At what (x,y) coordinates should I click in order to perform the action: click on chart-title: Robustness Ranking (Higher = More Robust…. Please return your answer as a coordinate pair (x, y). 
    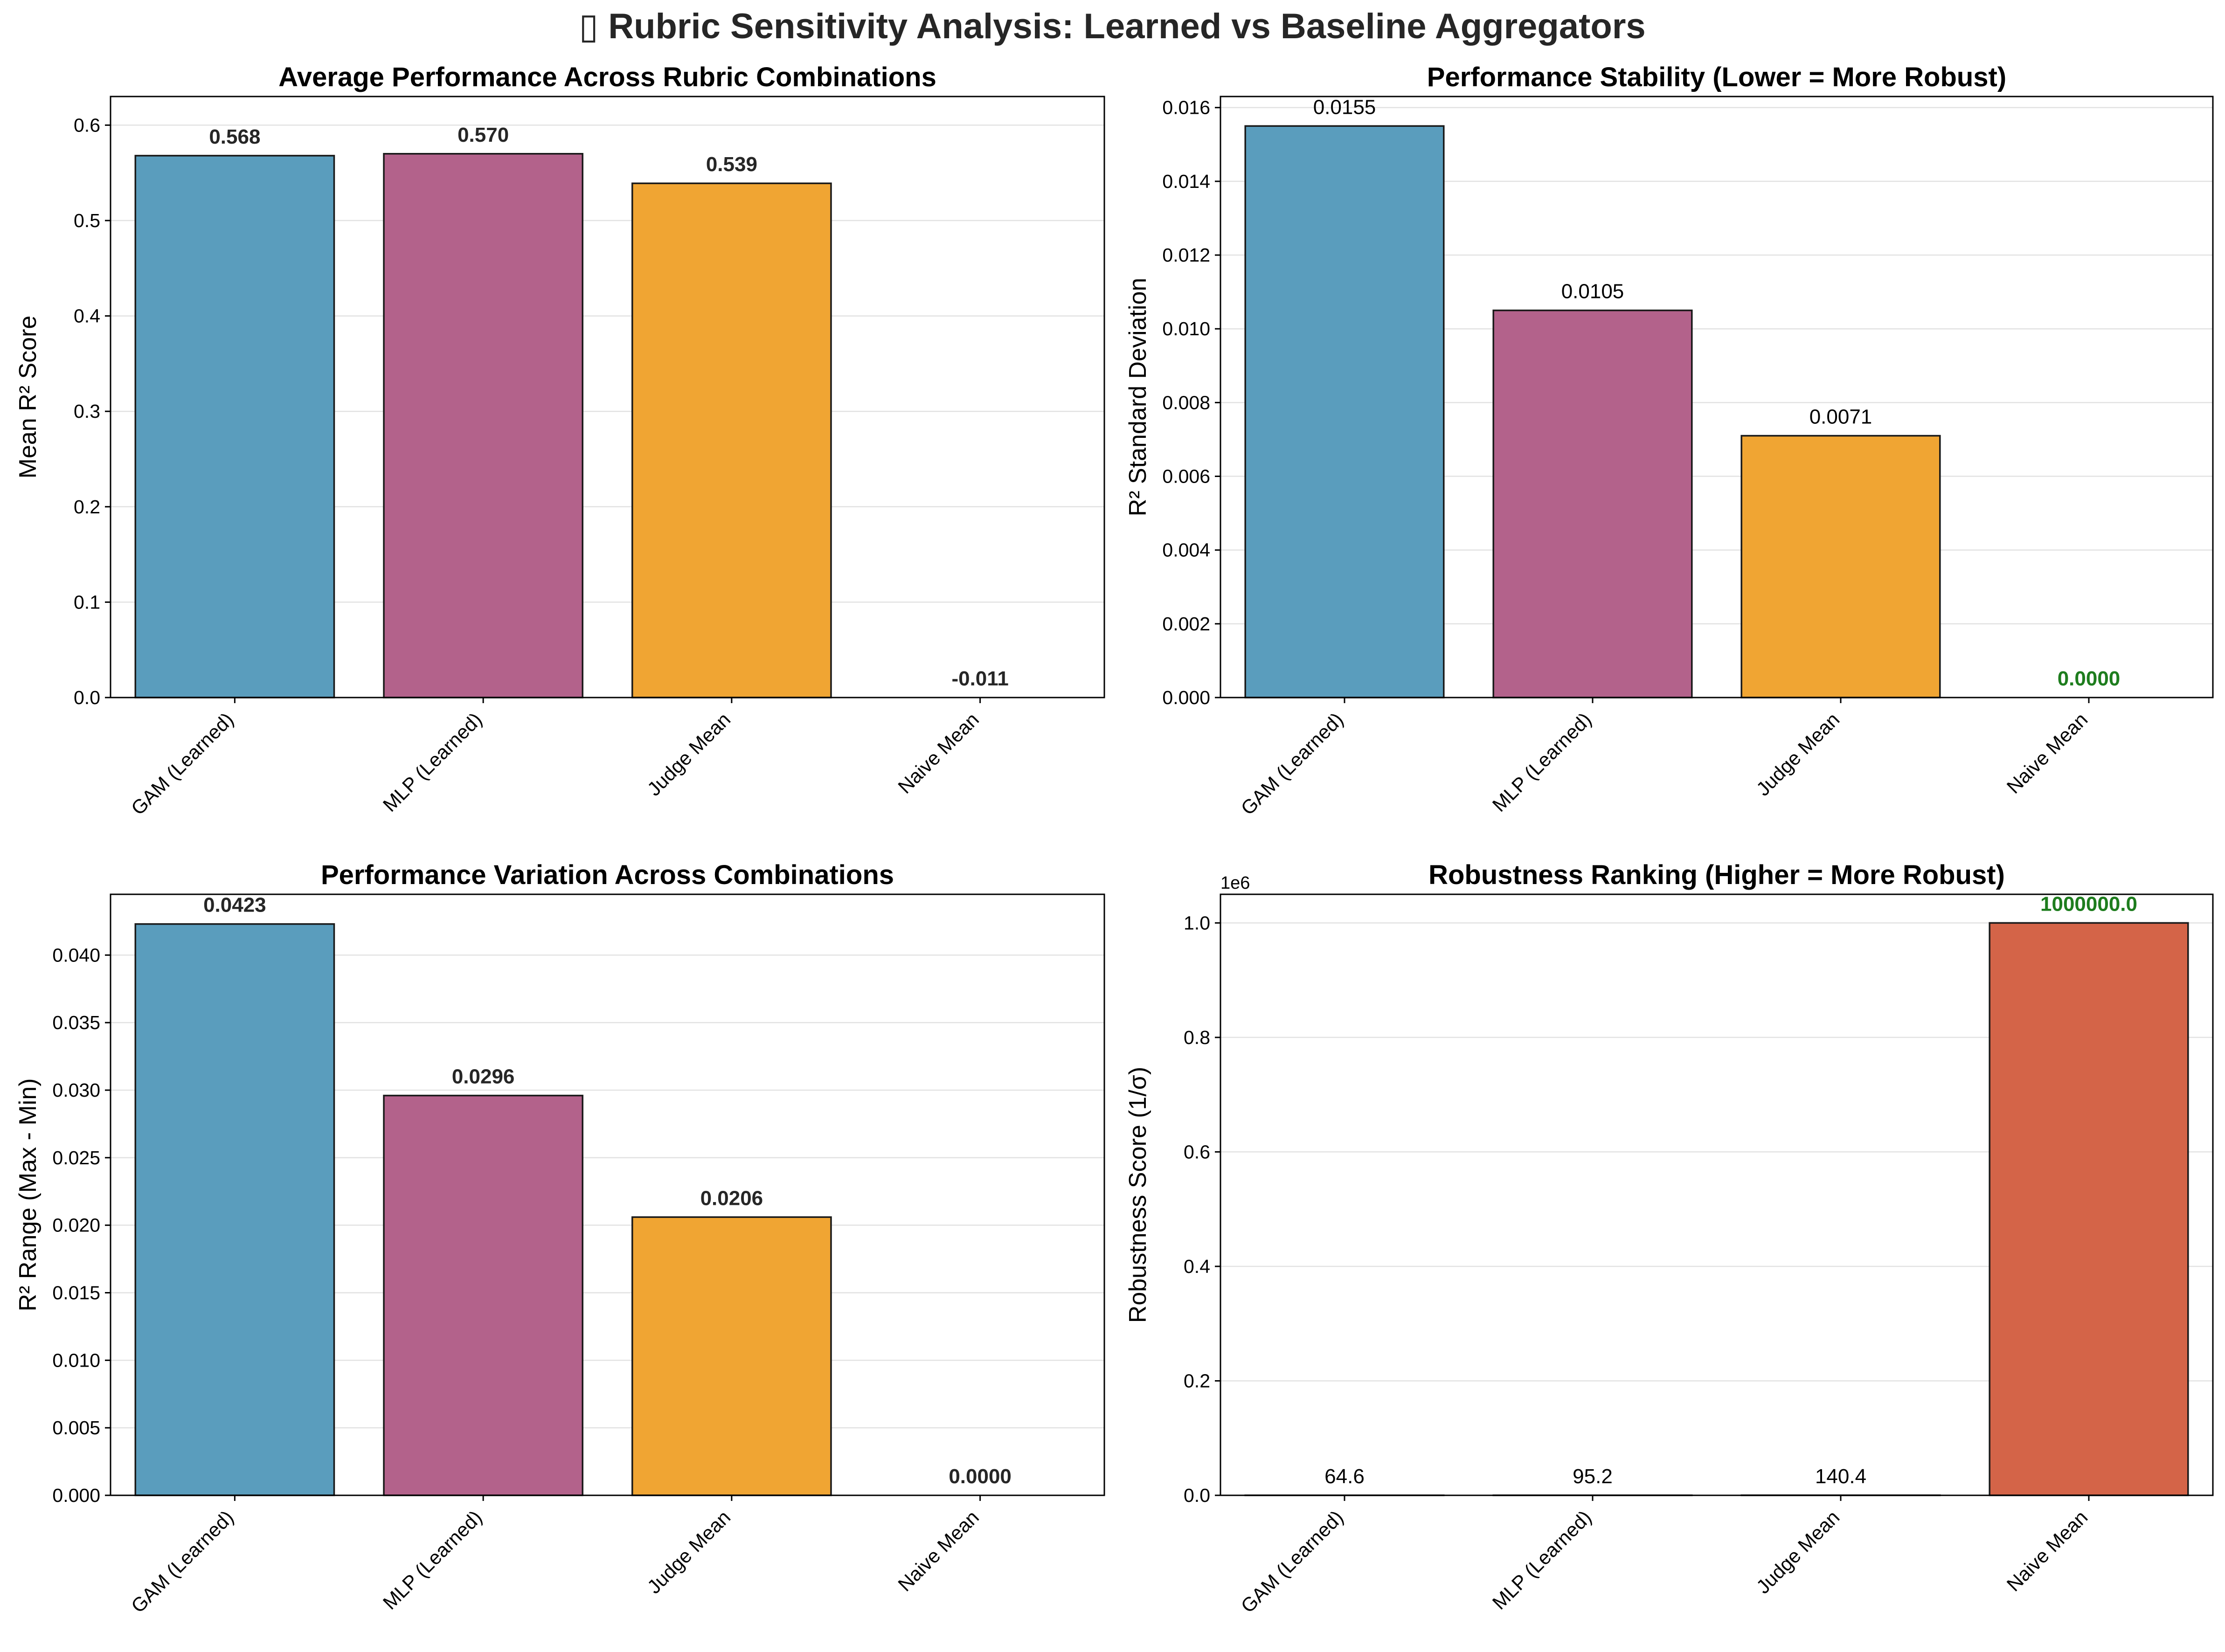
    Looking at the image, I should click on (1716, 875).